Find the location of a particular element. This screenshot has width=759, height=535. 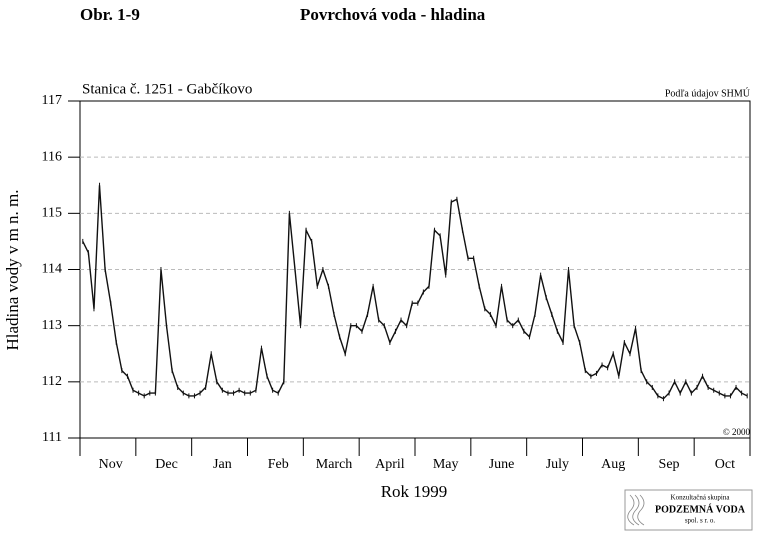

x-tick-label: Aug is located at coordinates (613, 464).